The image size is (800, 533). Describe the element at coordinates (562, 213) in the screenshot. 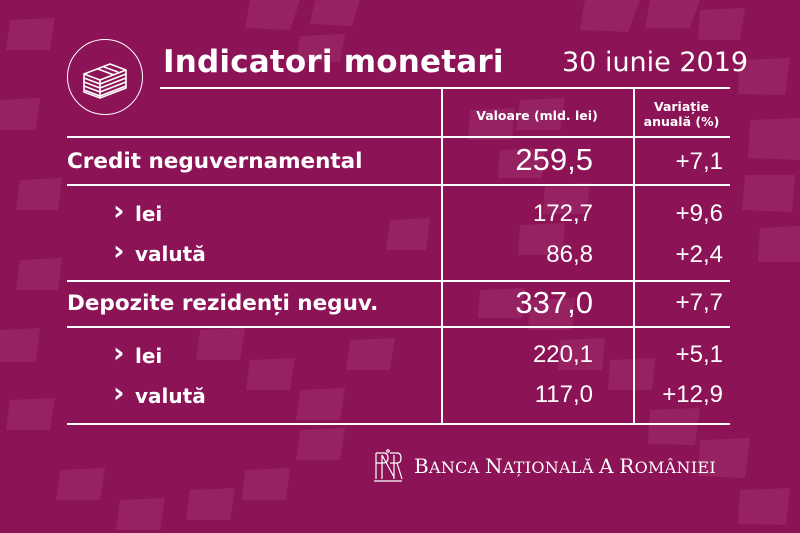

I see `value-cell: 172,7` at that location.